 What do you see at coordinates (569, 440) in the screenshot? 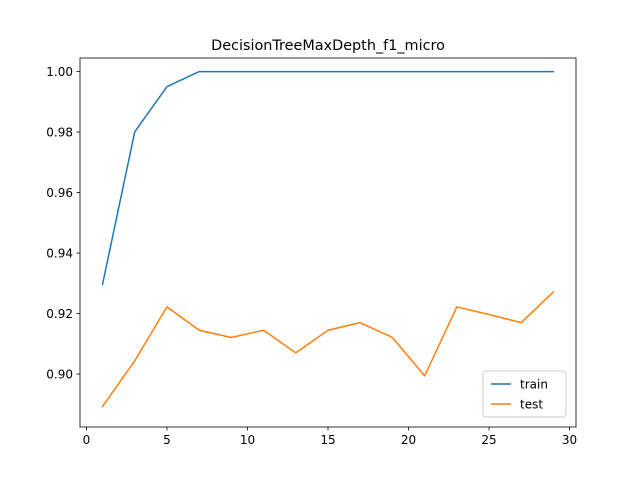
I see `x-tick-label: 30` at bounding box center [569, 440].